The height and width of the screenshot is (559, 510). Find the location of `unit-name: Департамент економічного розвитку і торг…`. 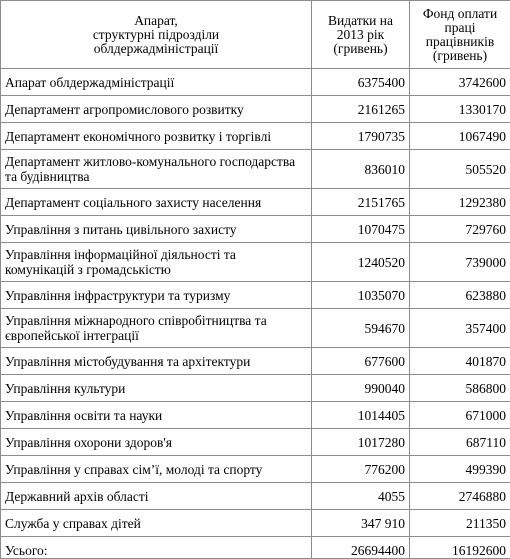

unit-name: Департамент економічного розвитку і торг… is located at coordinates (156, 136).